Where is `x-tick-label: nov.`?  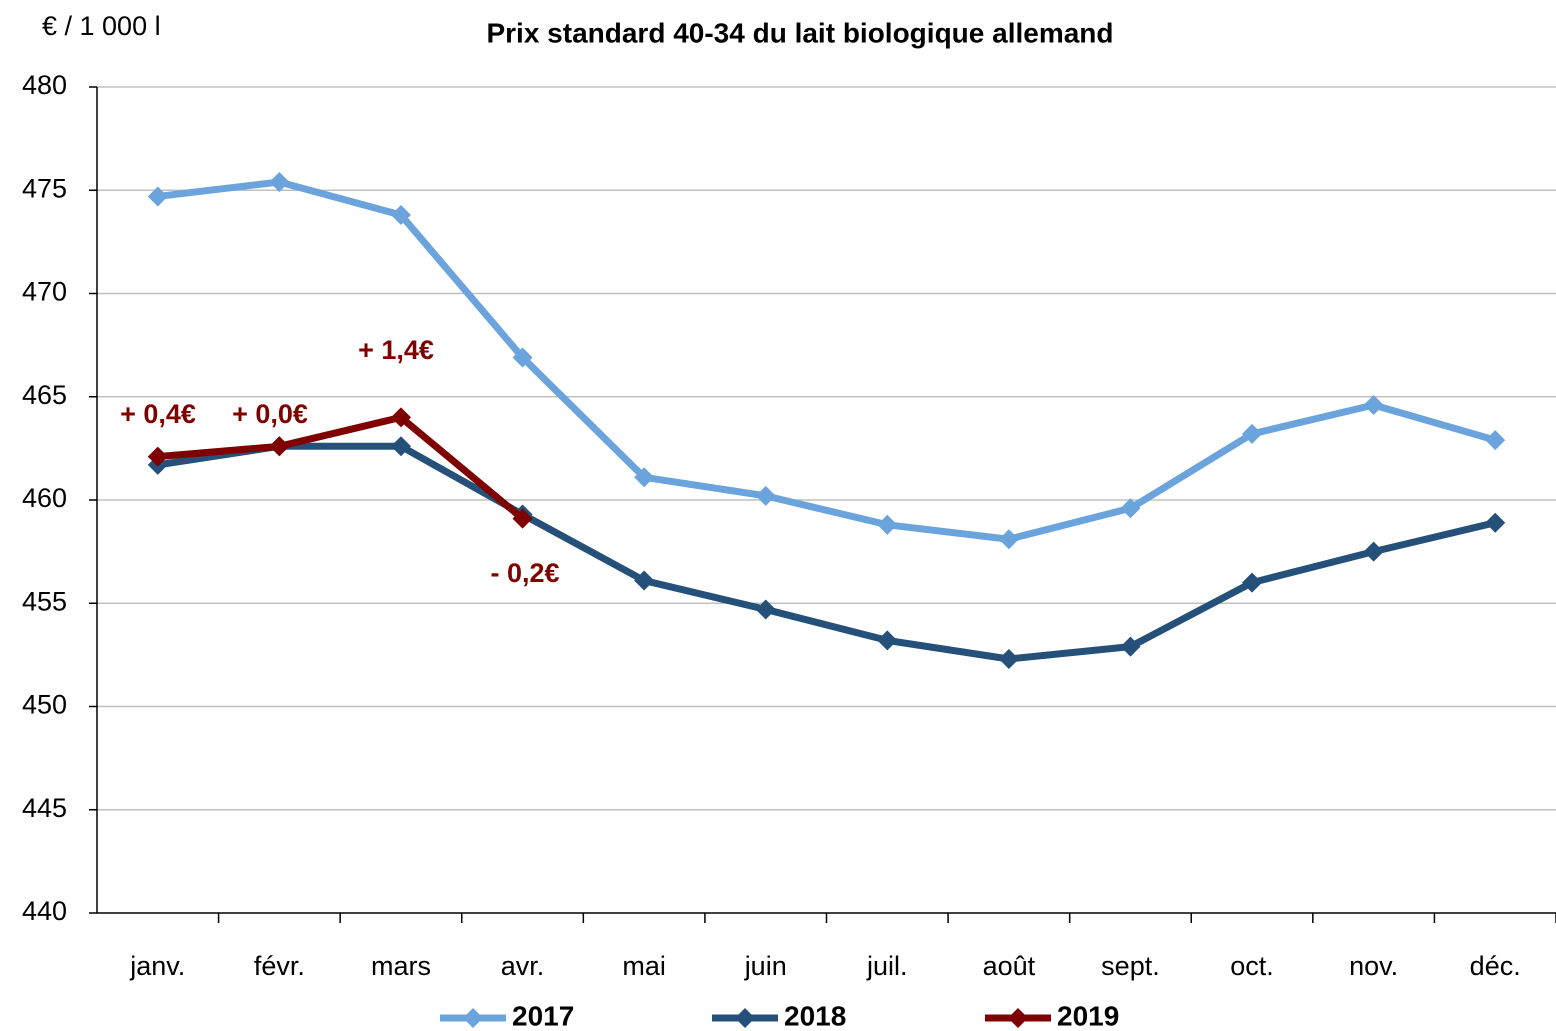 x-tick-label: nov. is located at coordinates (1373, 966).